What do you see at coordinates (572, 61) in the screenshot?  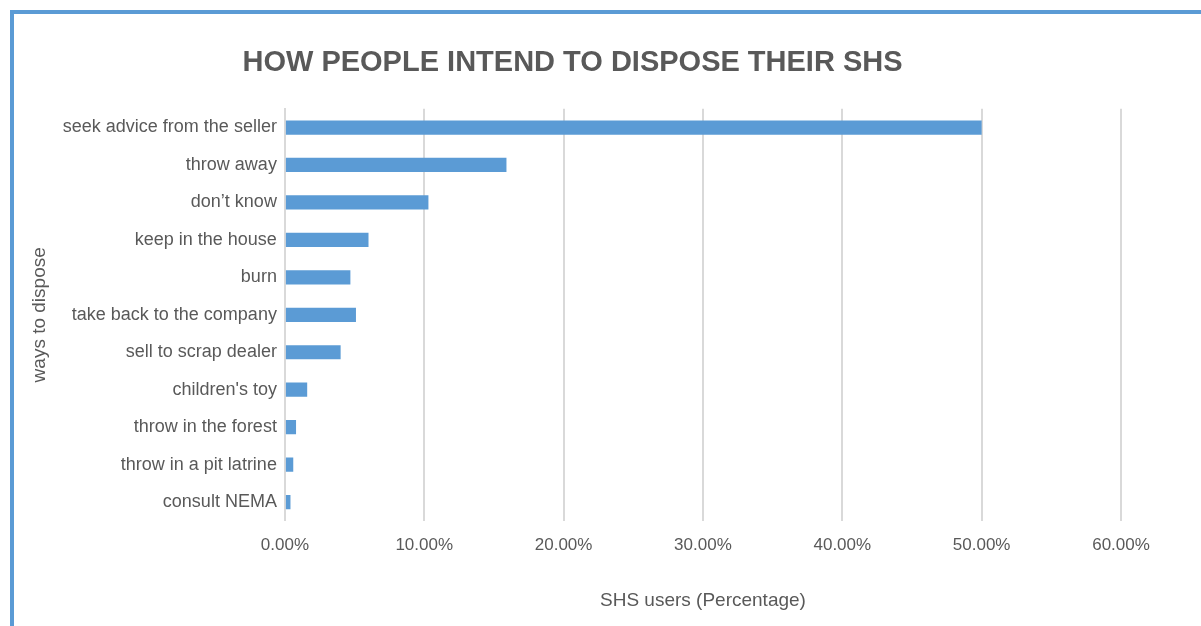 I see `chart-title: HOW PEOPLE INTEND TO DISPOSE THEIR SHS` at bounding box center [572, 61].